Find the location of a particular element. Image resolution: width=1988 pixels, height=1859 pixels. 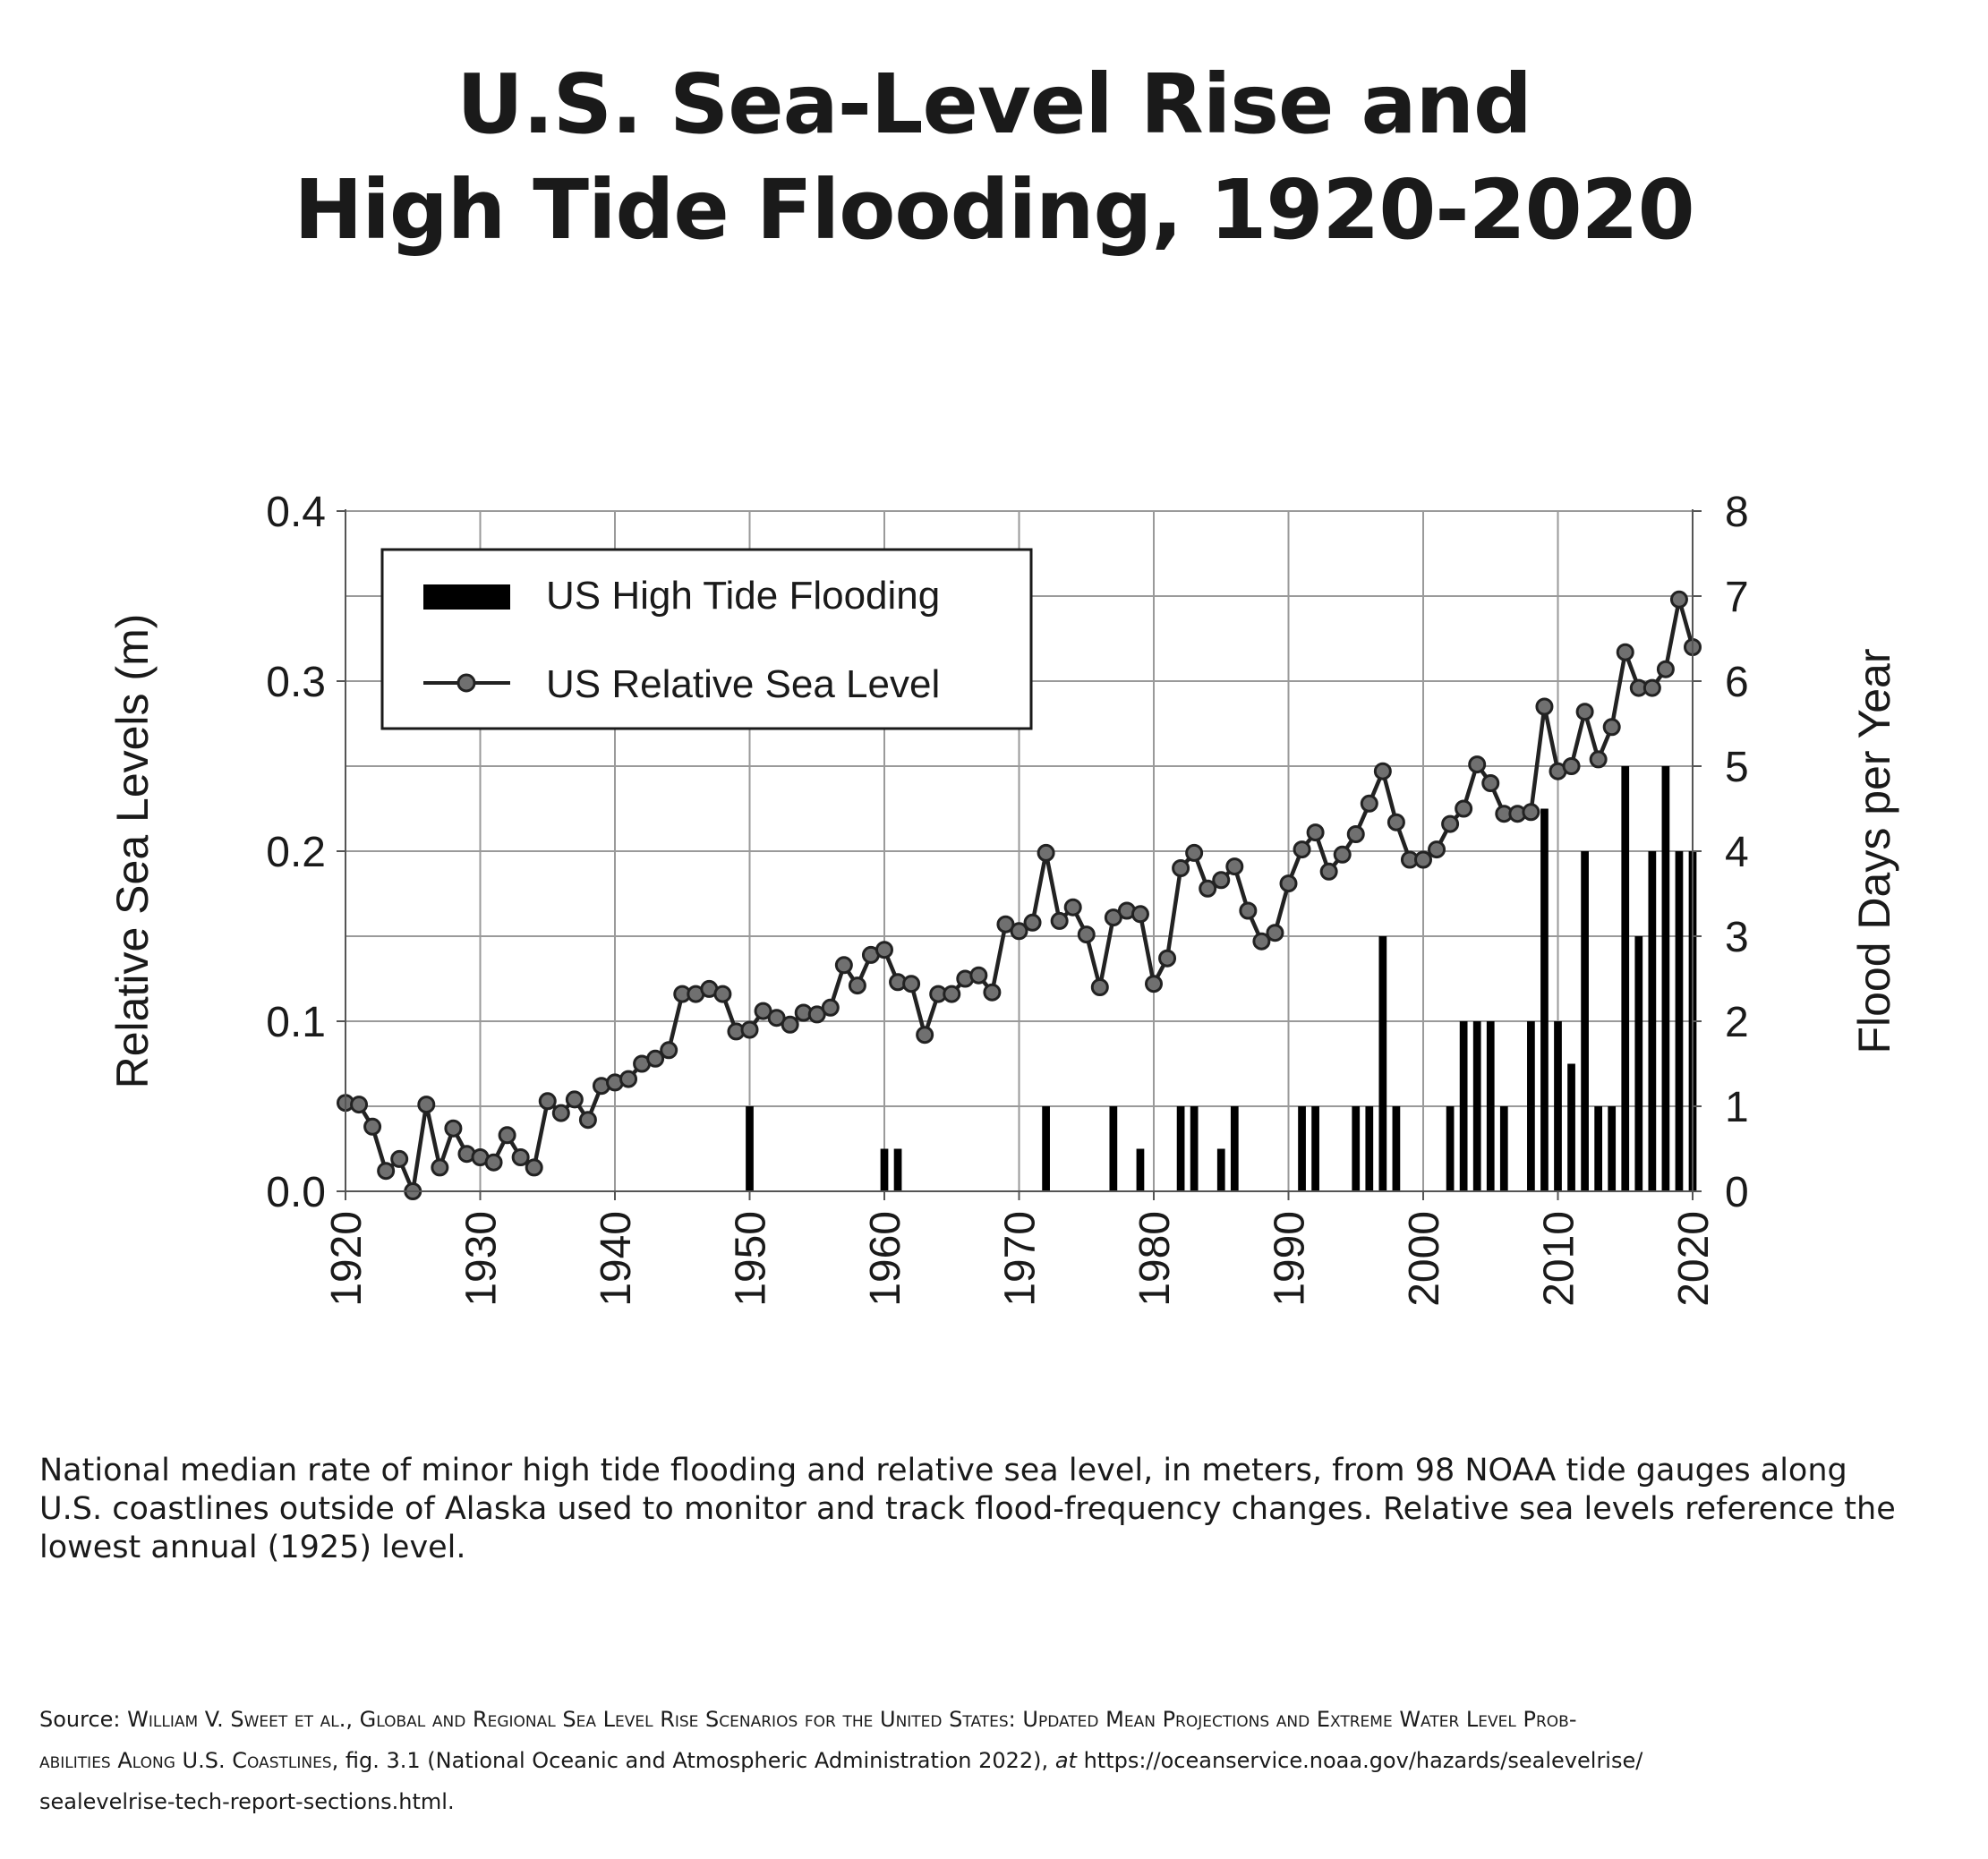

y-right-tick-label: 2 is located at coordinates (1737, 1022).